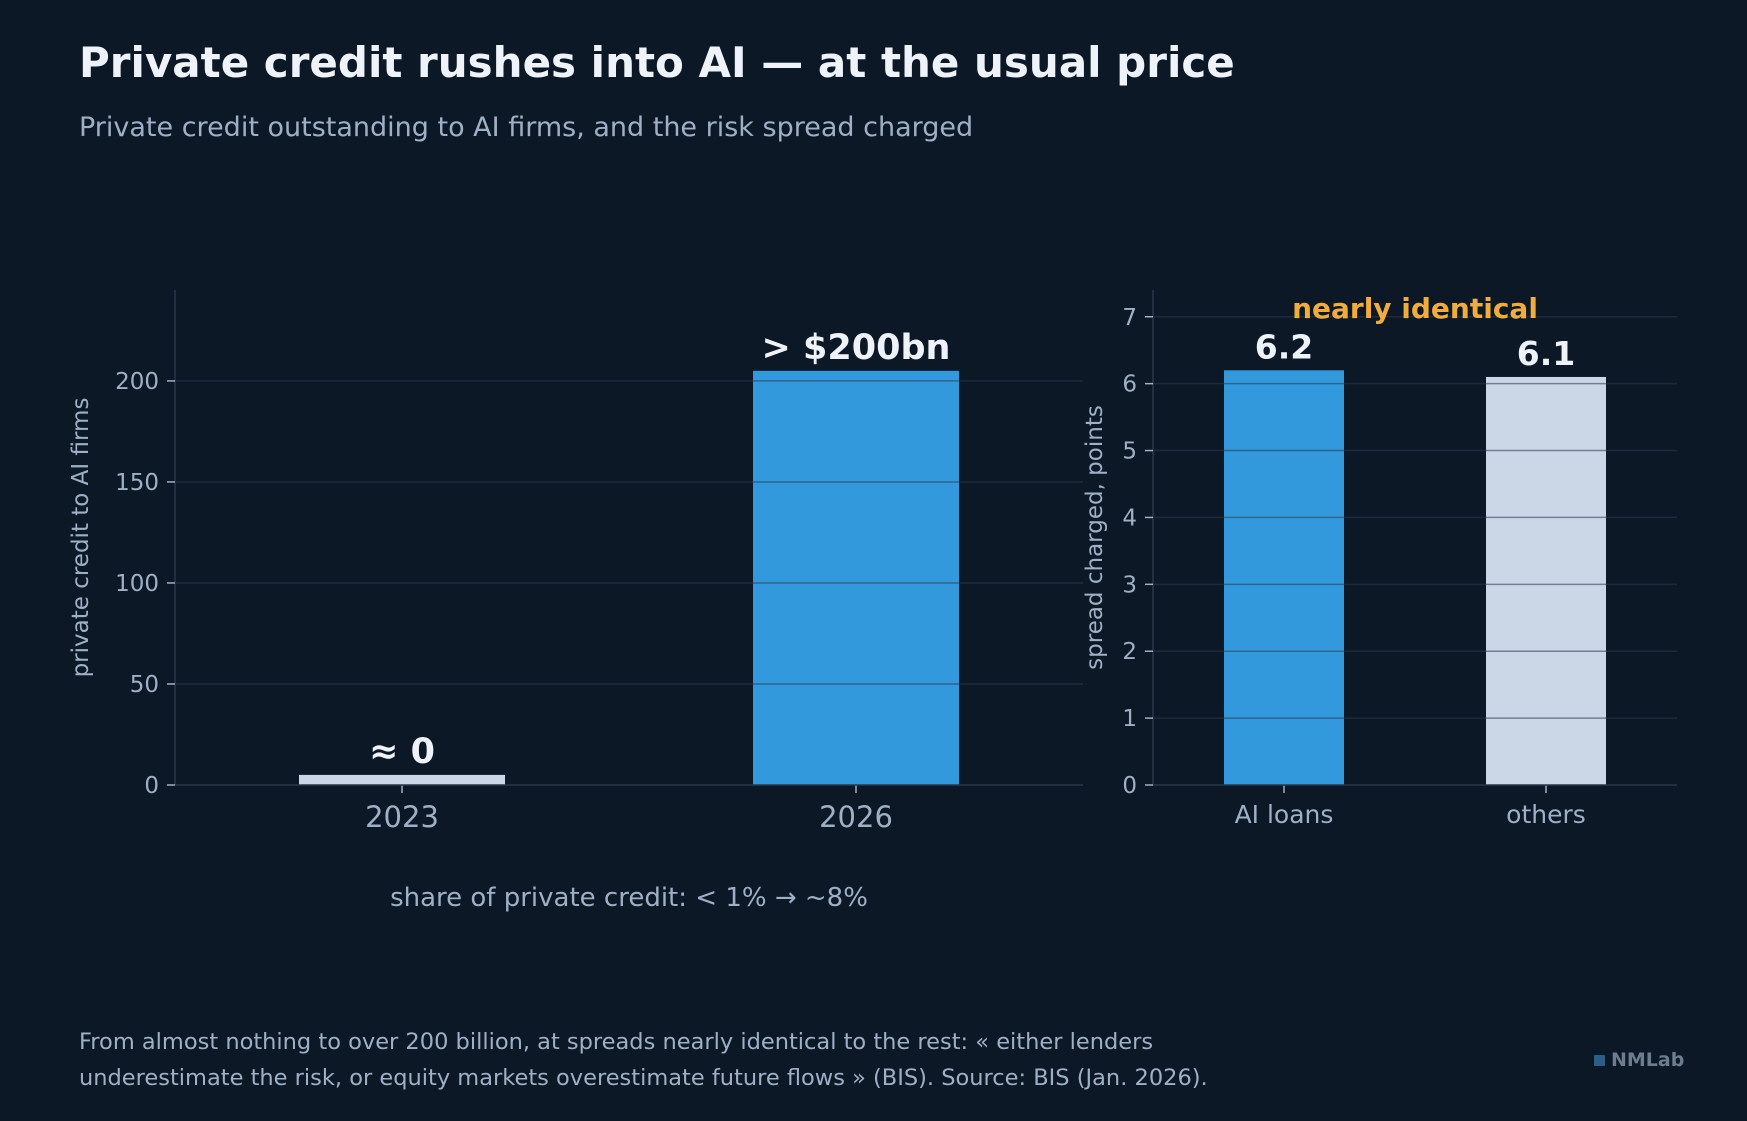 The height and width of the screenshot is (1121, 1747). Describe the element at coordinates (629, 898) in the screenshot. I see `share-annotation: share of private credit: < 1% → ~8%` at that location.